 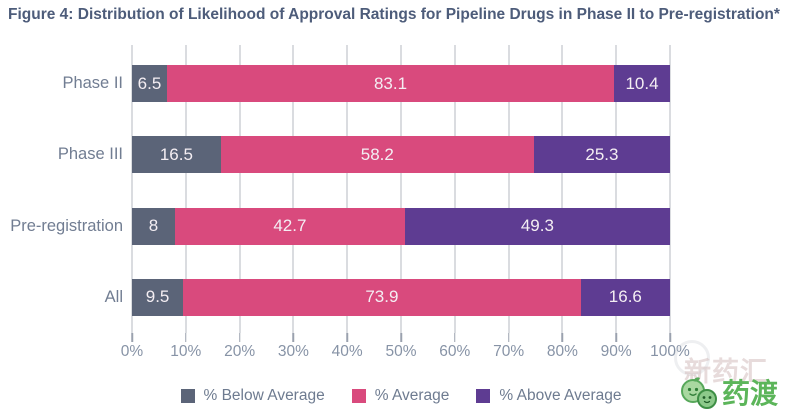 What do you see at coordinates (401, 351) in the screenshot?
I see `x-tick-label: 50%` at bounding box center [401, 351].